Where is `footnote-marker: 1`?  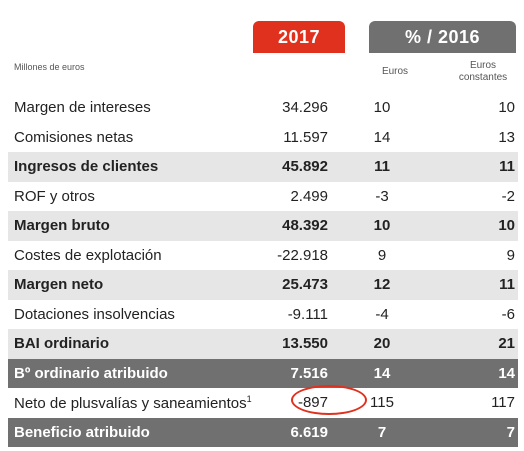 footnote-marker: 1 is located at coordinates (249, 398).